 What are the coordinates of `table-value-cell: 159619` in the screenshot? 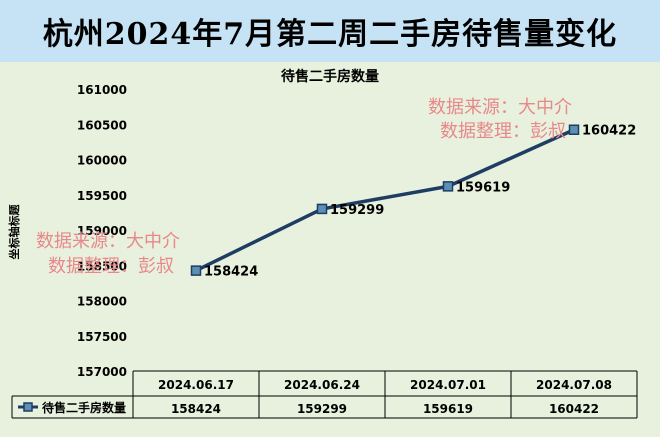 It's located at (448, 409).